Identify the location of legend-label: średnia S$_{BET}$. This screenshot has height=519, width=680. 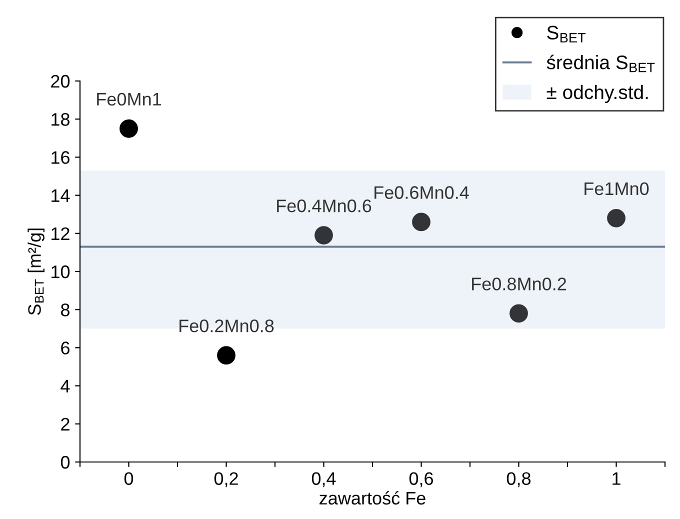
(600, 63).